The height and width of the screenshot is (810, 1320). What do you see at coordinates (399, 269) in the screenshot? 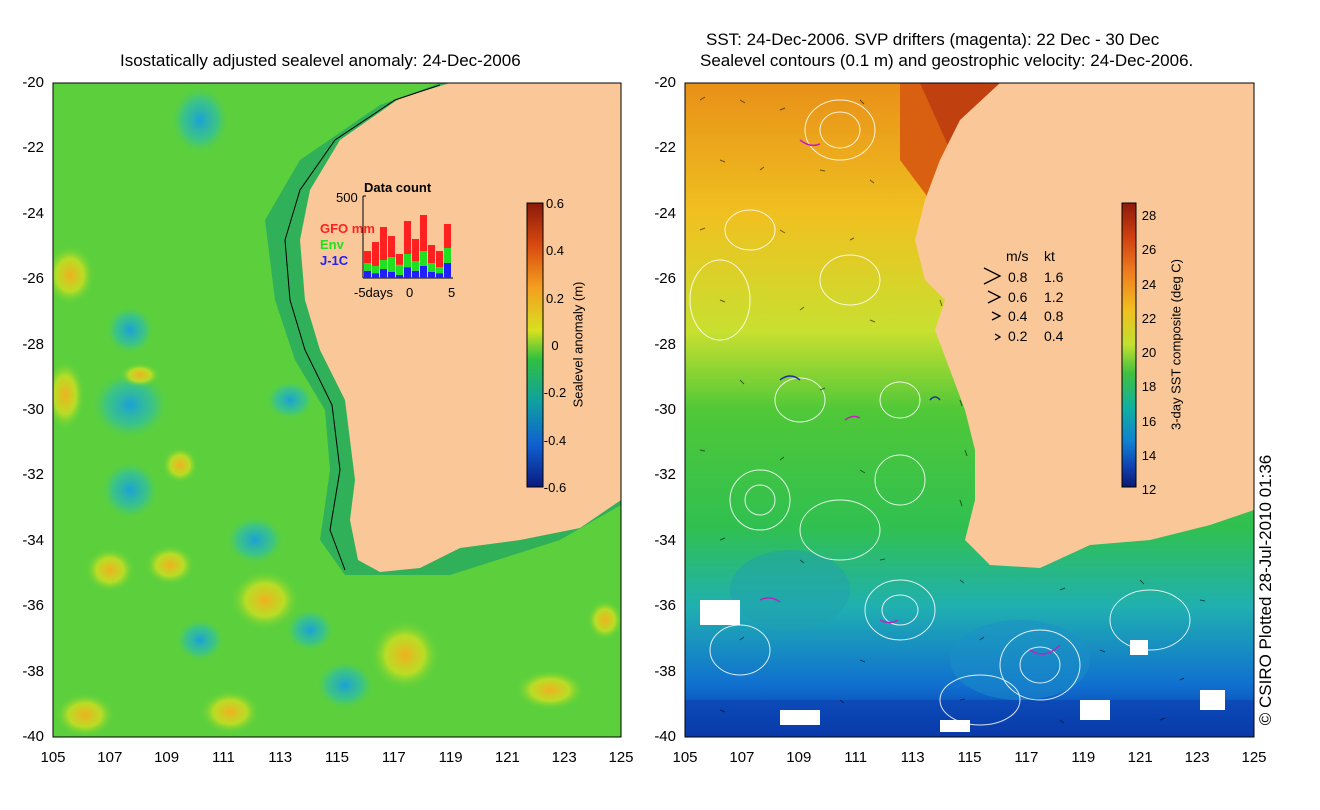
I see `data-count-bar-4-env` at bounding box center [399, 269].